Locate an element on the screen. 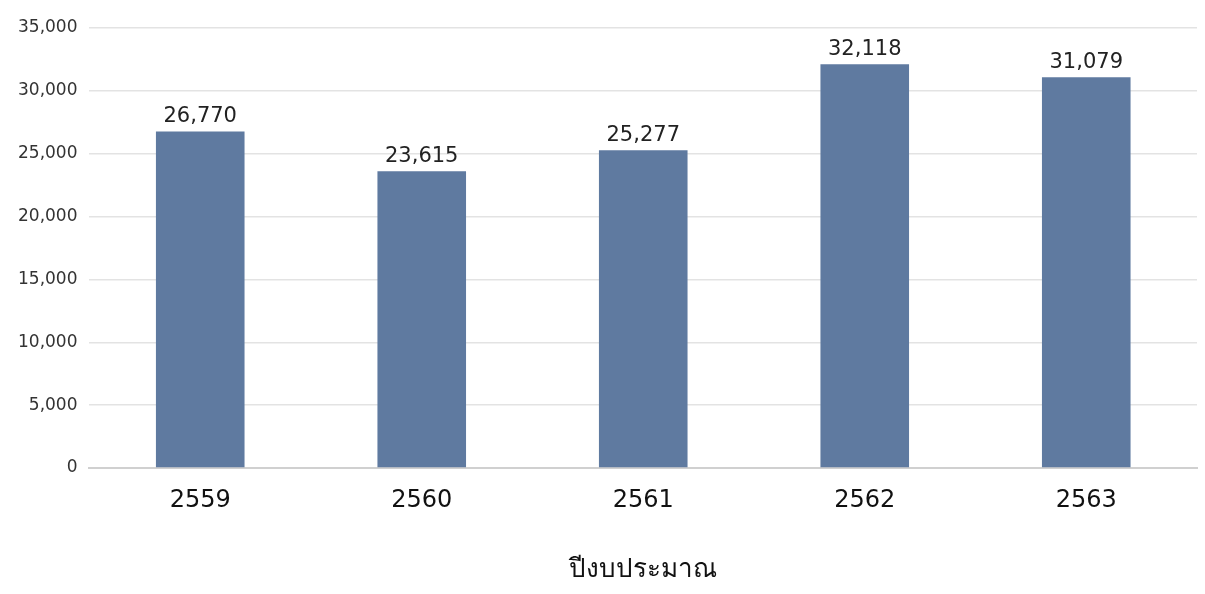  y-tick-label: 30,000 is located at coordinates (48, 89).